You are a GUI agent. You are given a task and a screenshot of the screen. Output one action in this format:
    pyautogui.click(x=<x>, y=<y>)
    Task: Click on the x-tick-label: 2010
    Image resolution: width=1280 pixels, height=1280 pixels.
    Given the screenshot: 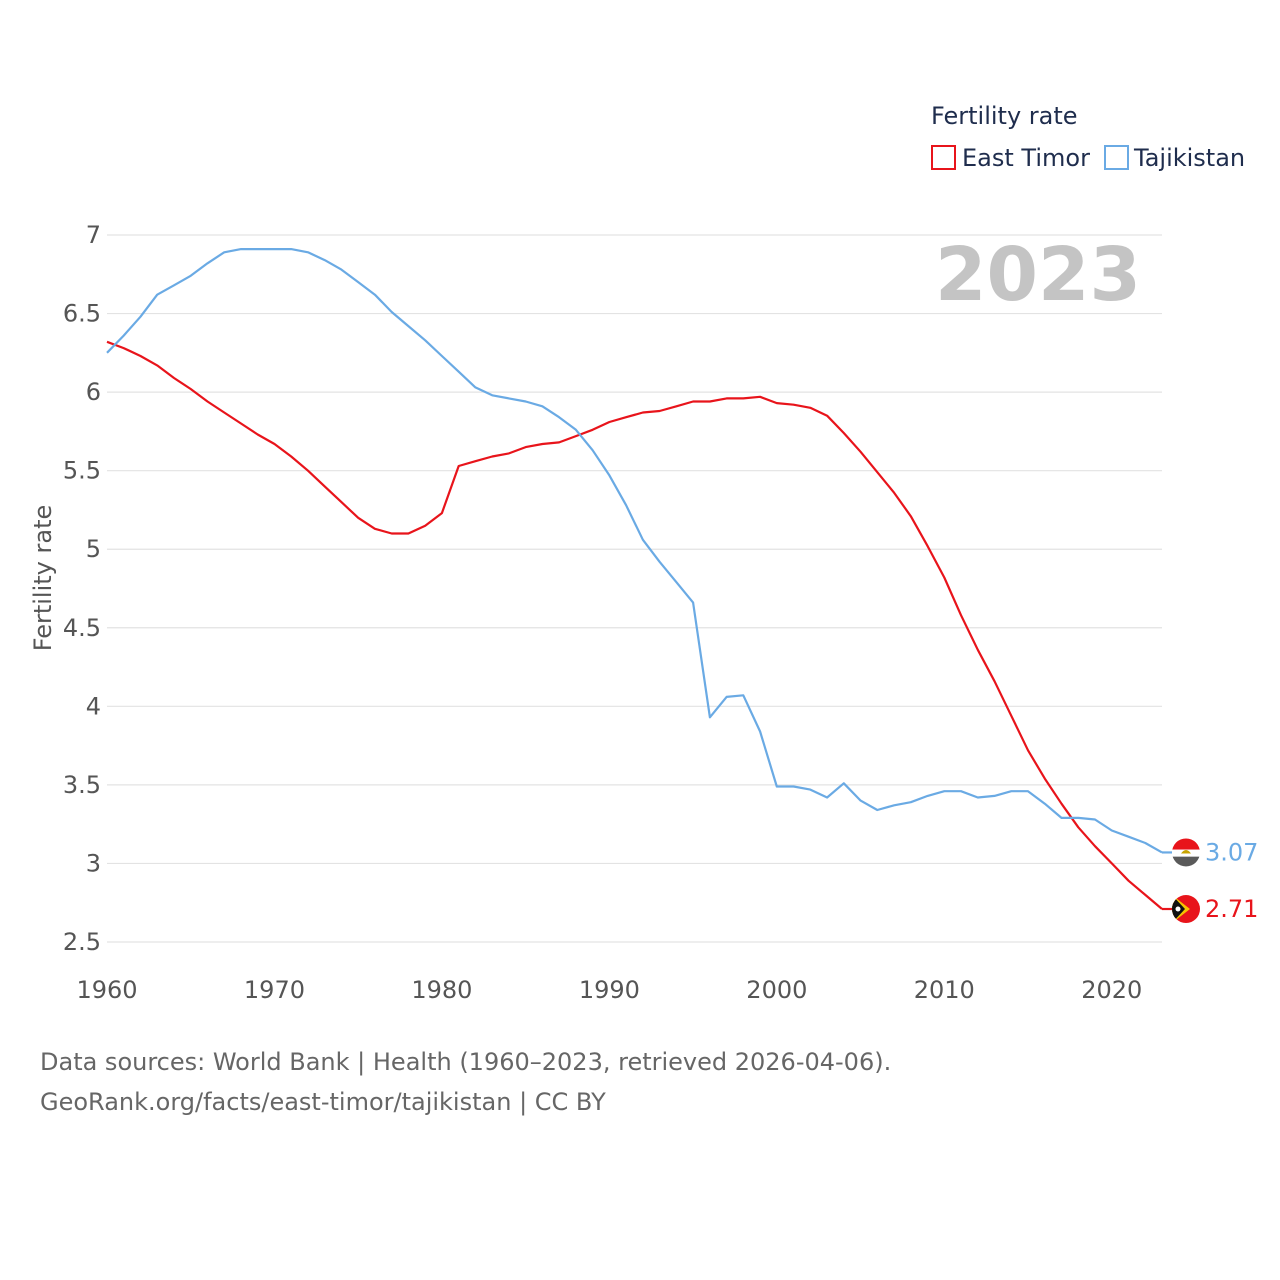 What is the action you would take?
    pyautogui.click(x=944, y=990)
    